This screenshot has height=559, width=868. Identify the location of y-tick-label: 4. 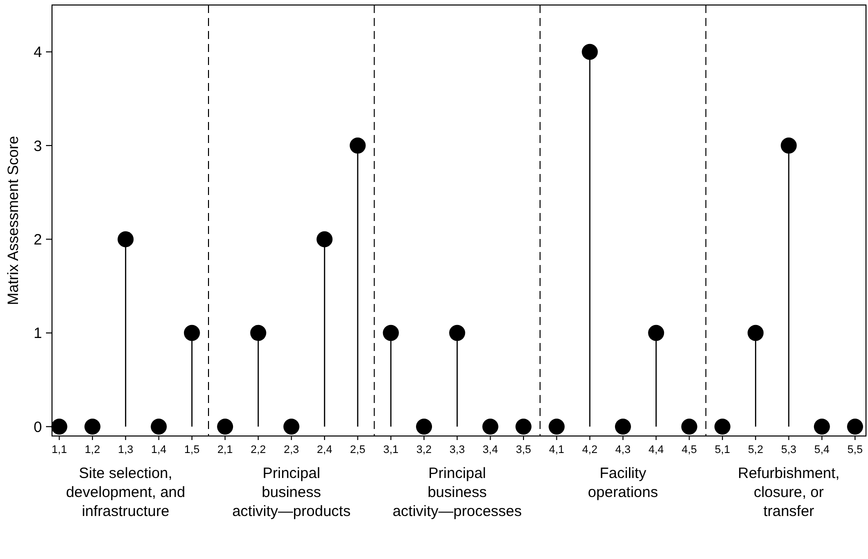
(38, 53).